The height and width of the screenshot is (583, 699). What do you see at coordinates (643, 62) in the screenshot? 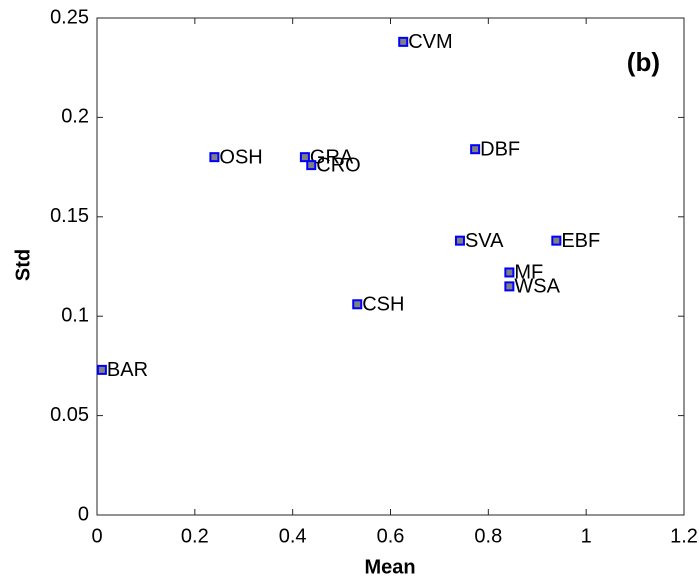
I see `panel-label: (b)` at bounding box center [643, 62].